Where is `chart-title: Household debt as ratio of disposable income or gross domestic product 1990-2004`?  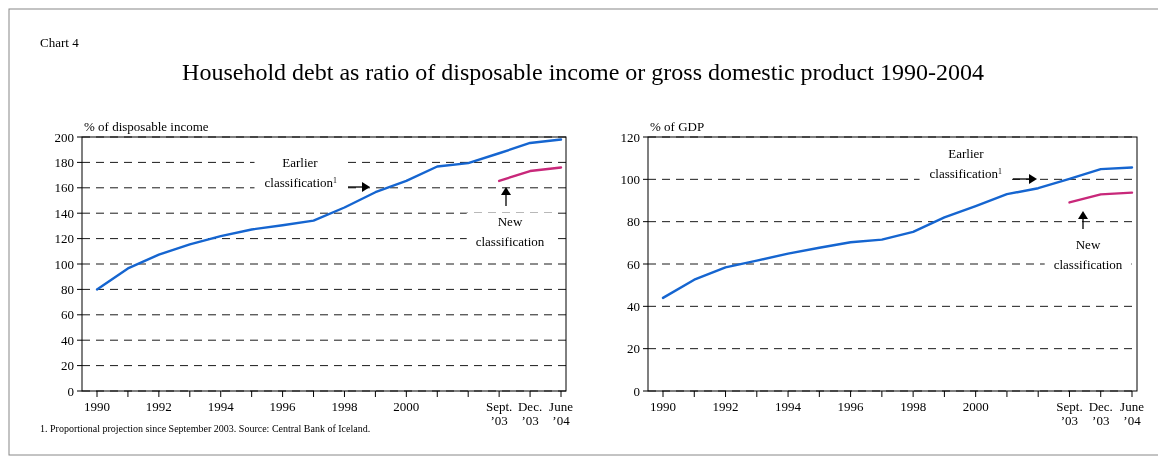 chart-title: Household debt as ratio of disposable income or gross domestic product 1990-2004 is located at coordinates (583, 72).